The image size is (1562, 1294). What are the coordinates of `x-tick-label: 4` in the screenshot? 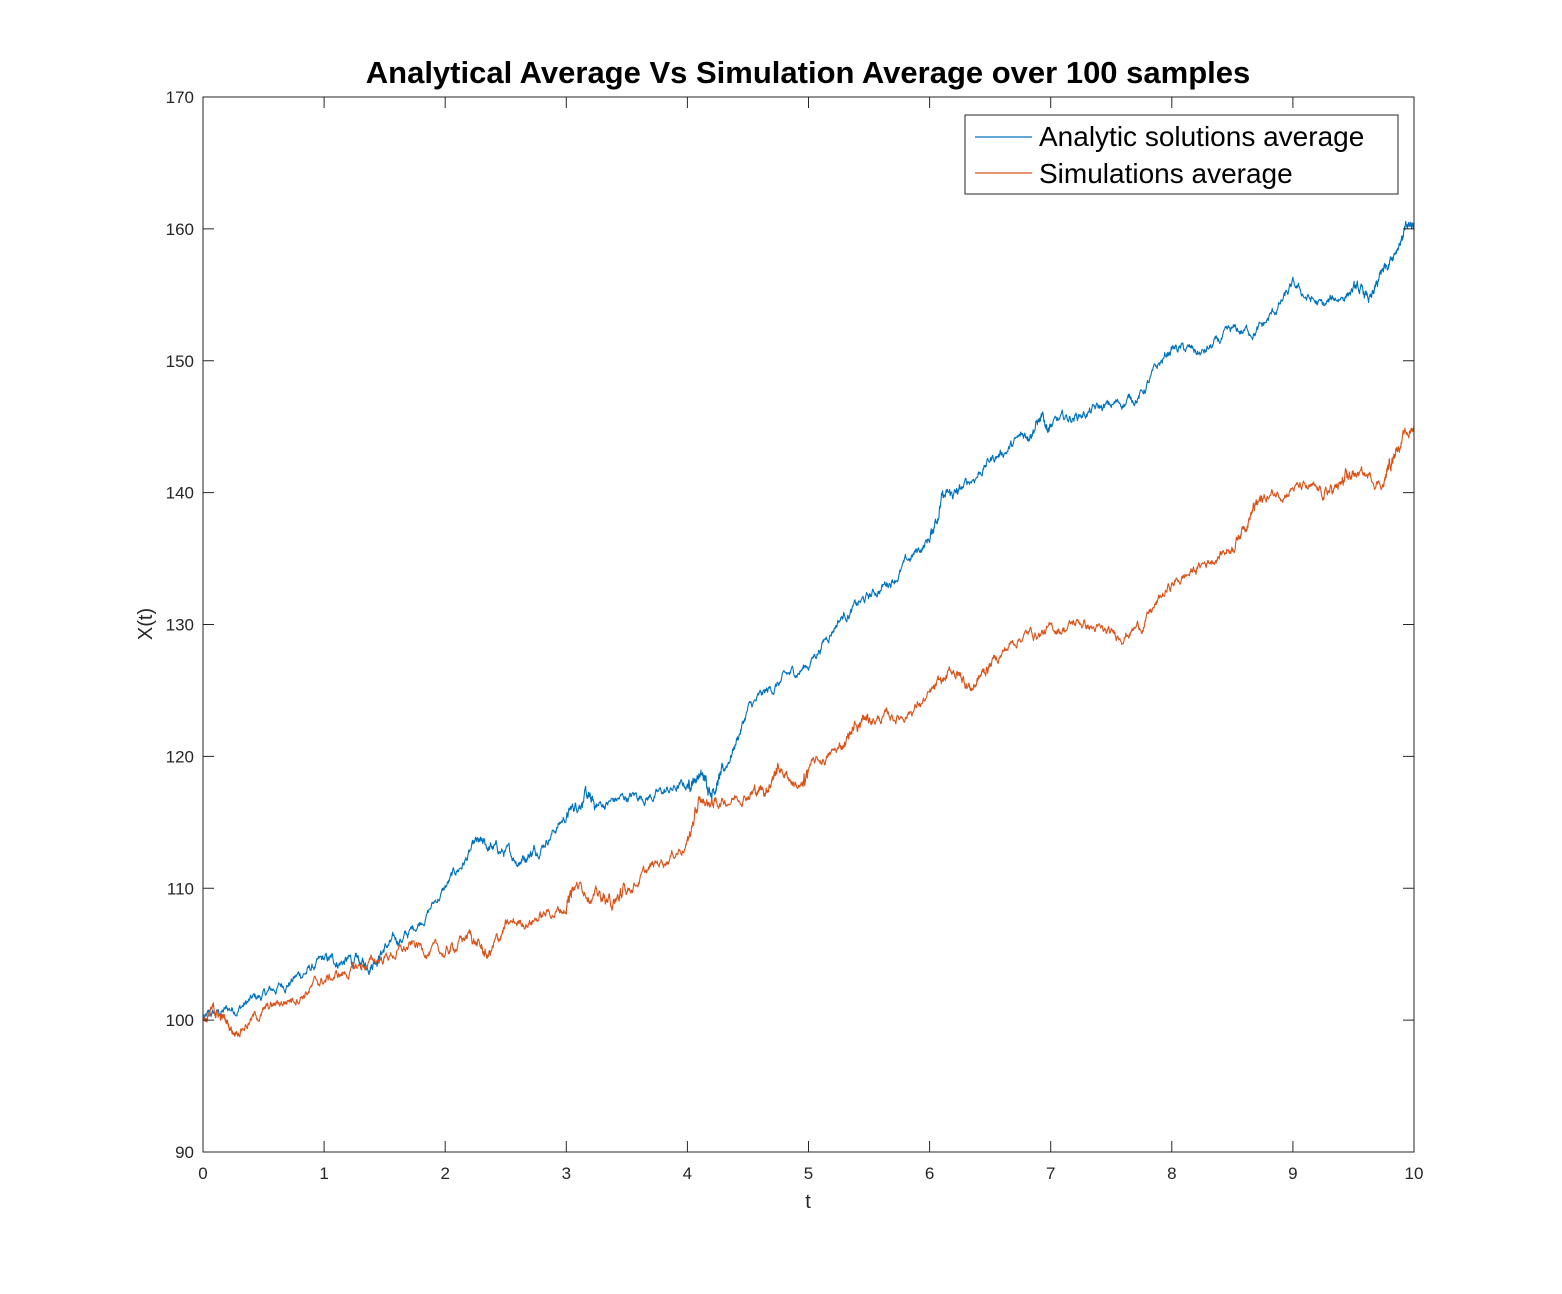 It's located at (687, 1173).